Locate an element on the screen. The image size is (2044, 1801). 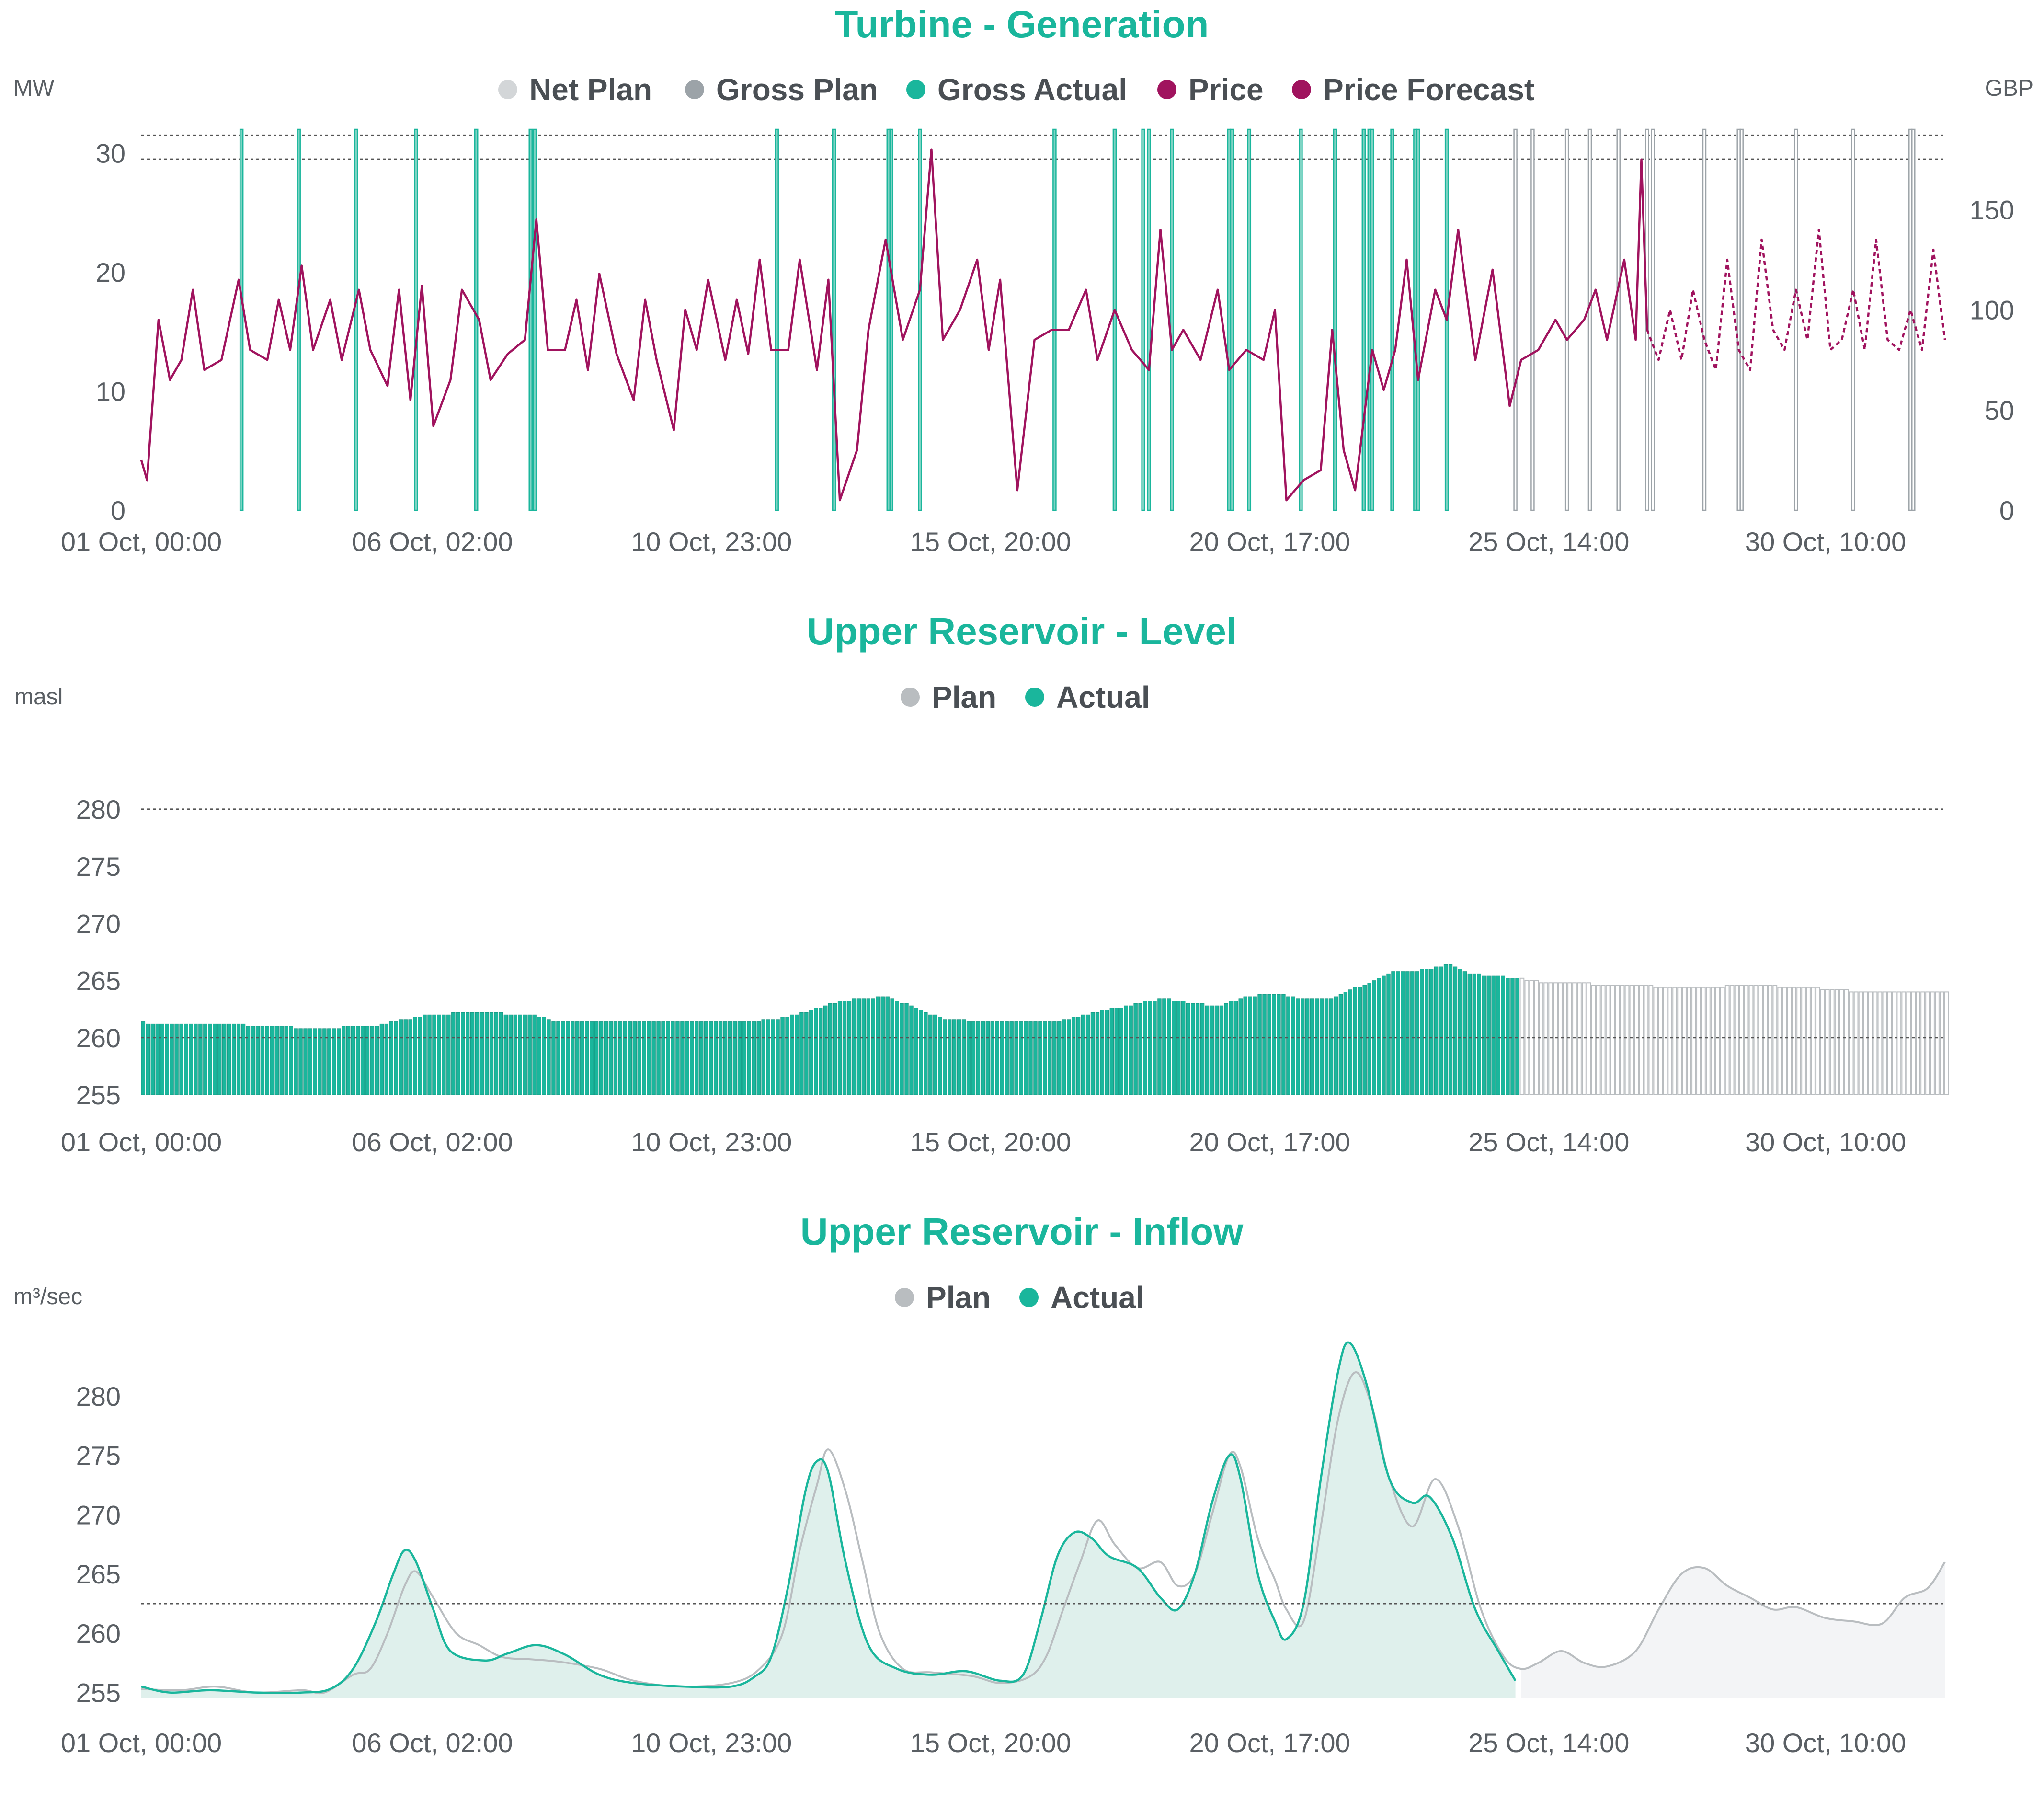
level-x-tick-label: 30 Oct, 10:00 is located at coordinates (1825, 1142).